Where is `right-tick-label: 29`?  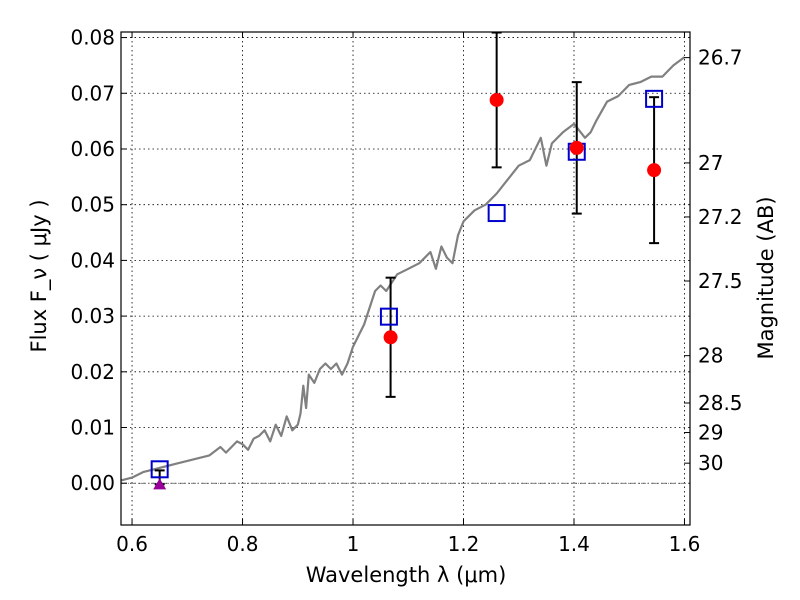 right-tick-label: 29 is located at coordinates (710, 433).